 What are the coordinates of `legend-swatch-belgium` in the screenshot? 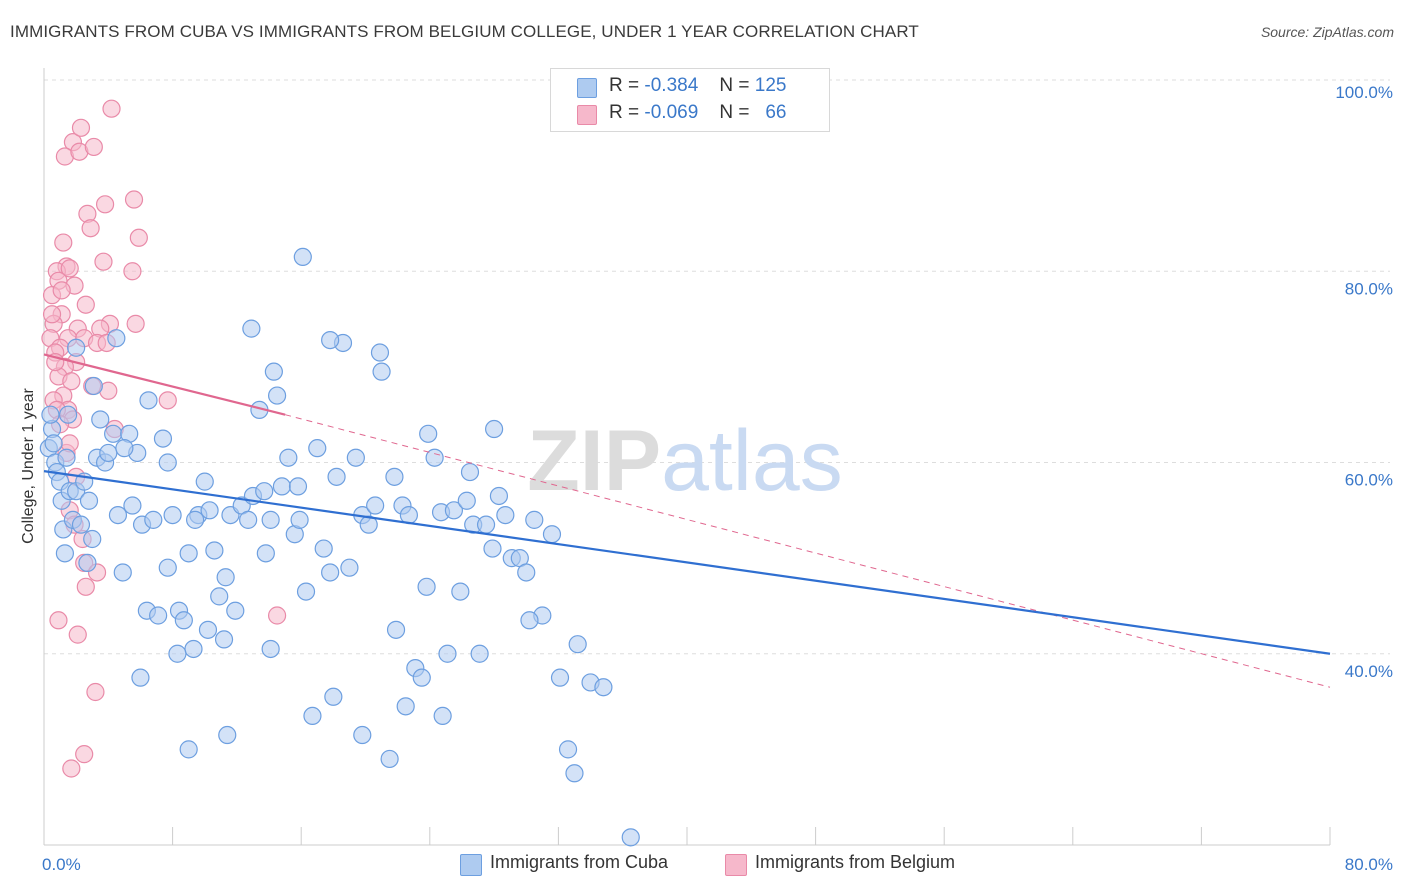 It's located at (587, 115).